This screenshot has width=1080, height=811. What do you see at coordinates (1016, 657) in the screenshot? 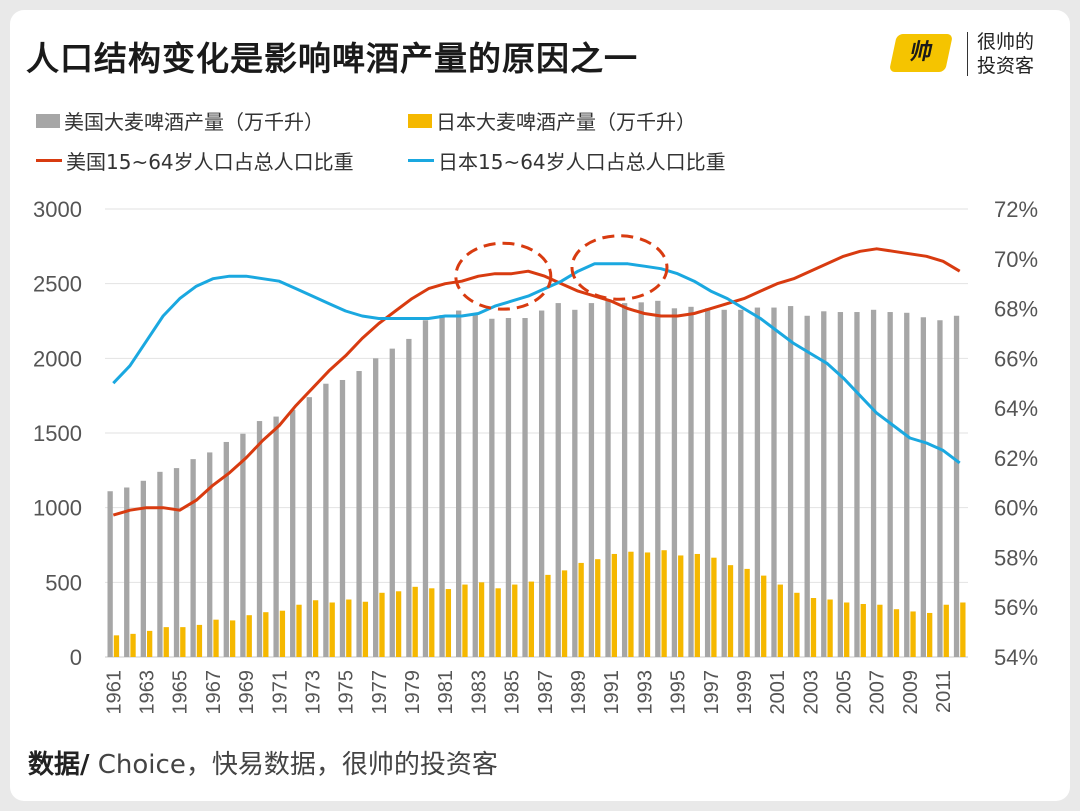
I see `y-right-tick-label: 54%` at bounding box center [1016, 657].